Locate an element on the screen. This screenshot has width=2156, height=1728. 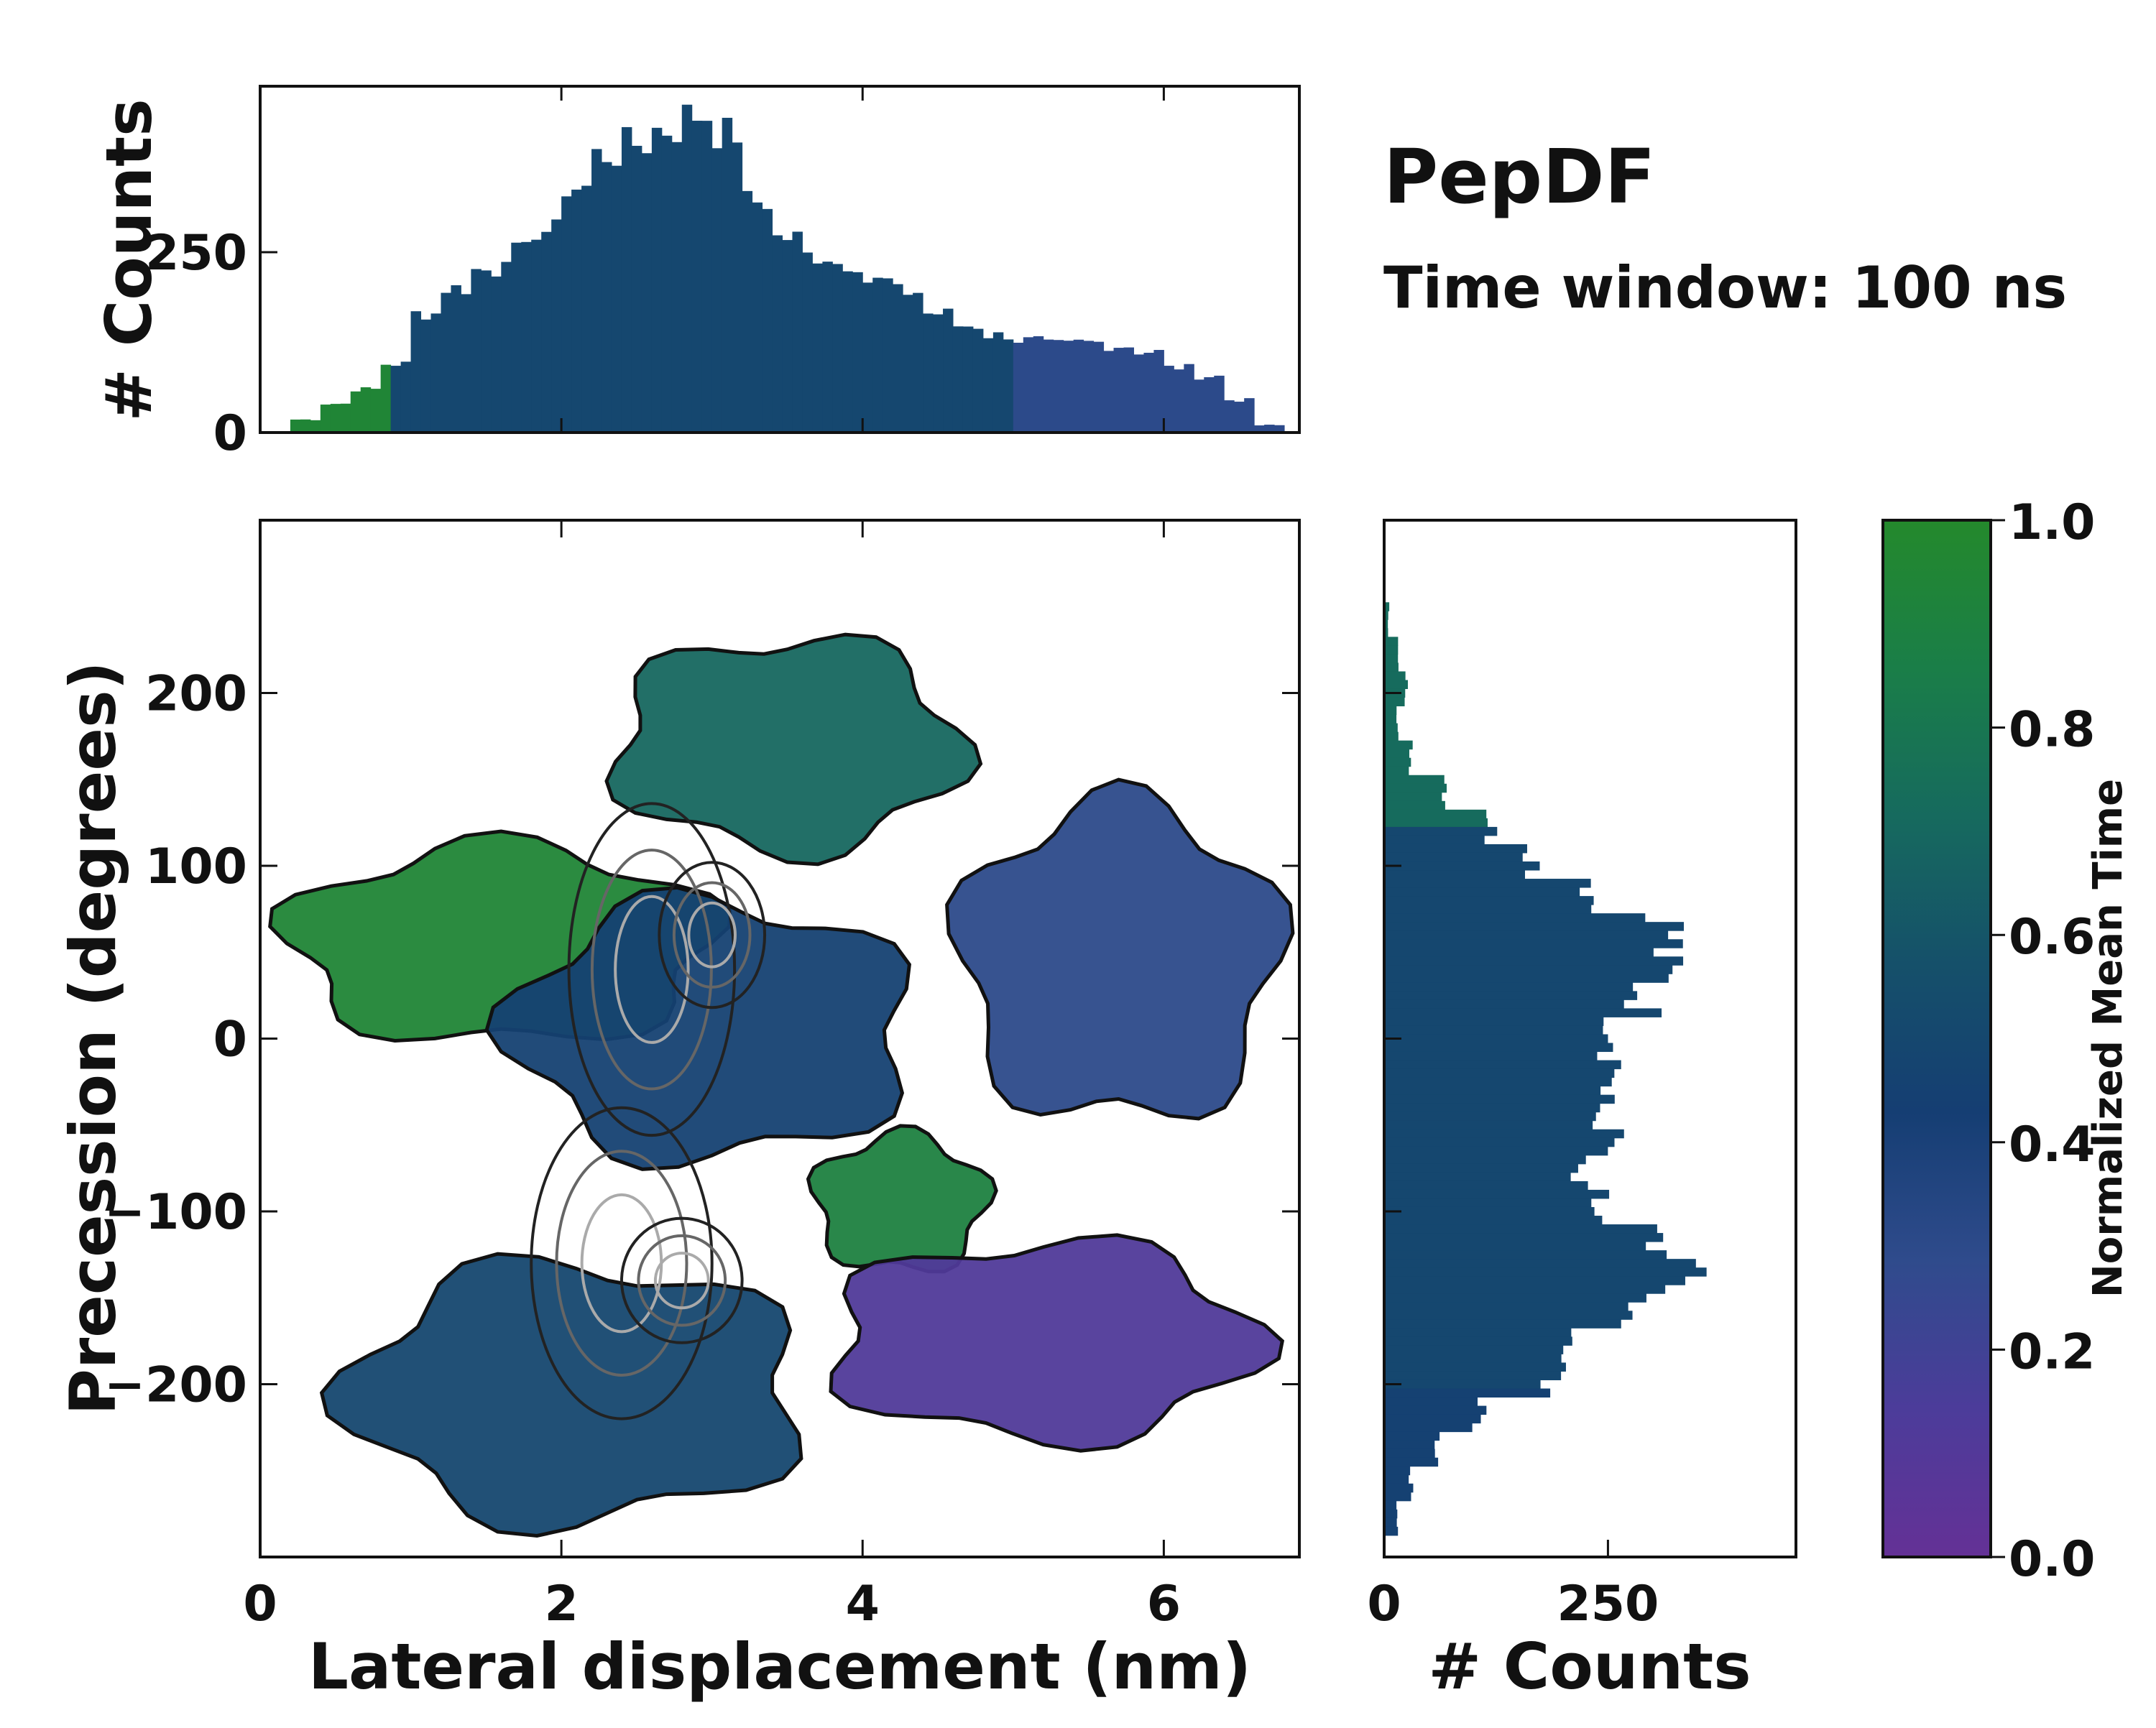
right-x-tick-label: 0 is located at coordinates (1384, 1604).